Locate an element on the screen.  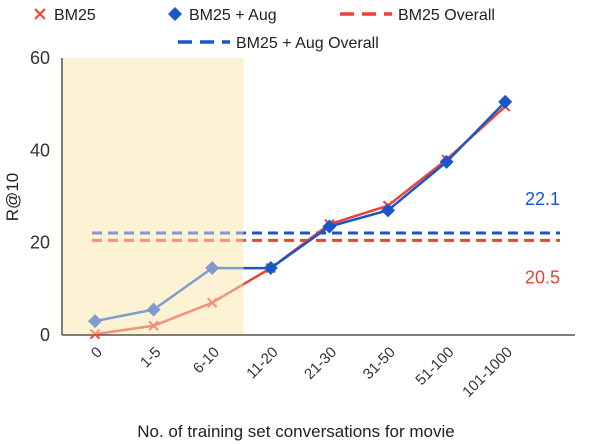
reference-label: 20.5 is located at coordinates (542, 277).